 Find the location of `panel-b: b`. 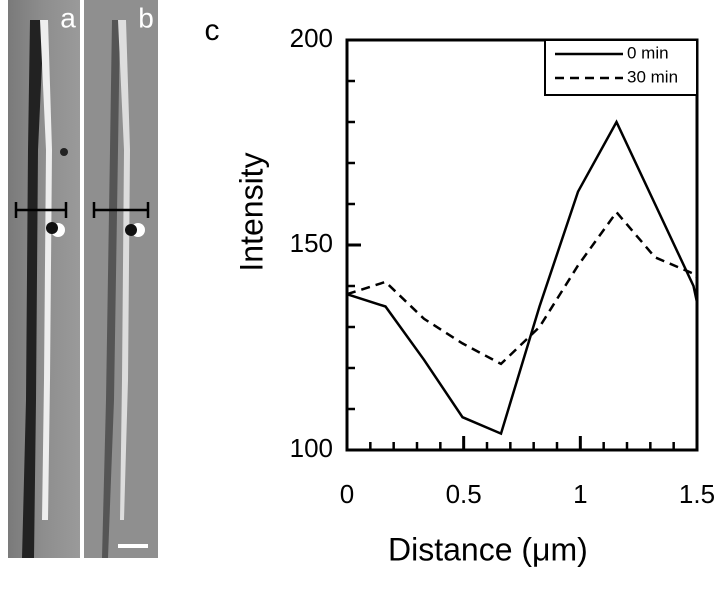

panel-b: b is located at coordinates (121, 279).